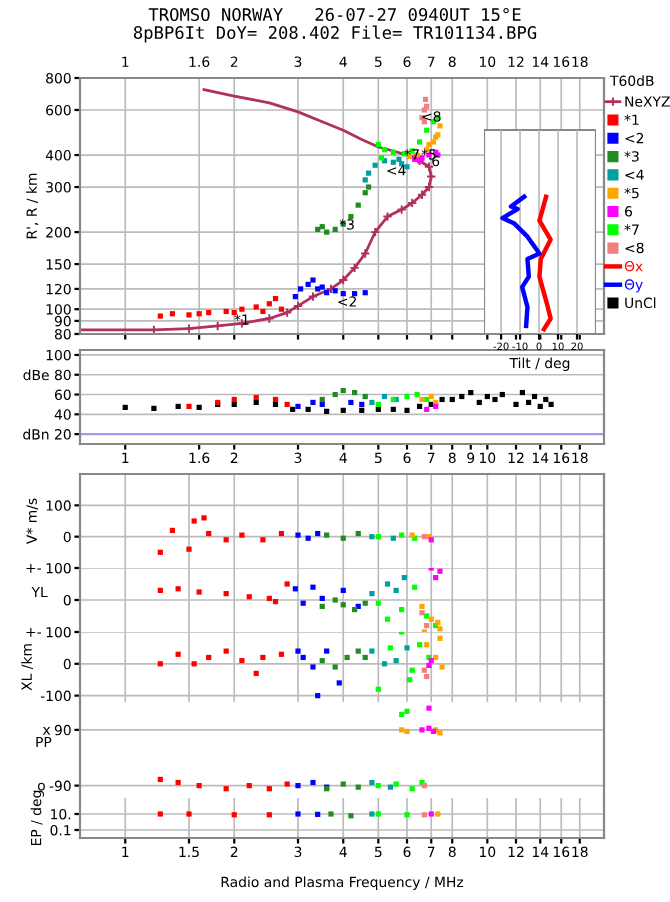  What do you see at coordinates (335, 34) in the screenshot?
I see `chart-subtitle: 8pBP6It DoY= 208.402 File= TR101134.BPG` at bounding box center [335, 34].